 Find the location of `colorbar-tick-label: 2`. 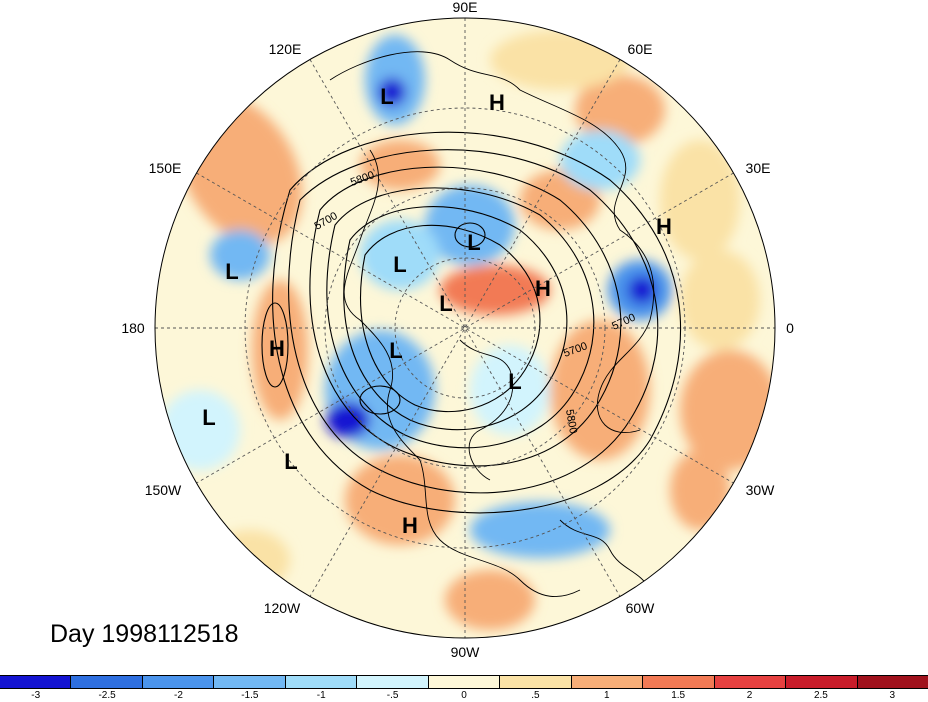

colorbar-tick-label: 2 is located at coordinates (749, 695).